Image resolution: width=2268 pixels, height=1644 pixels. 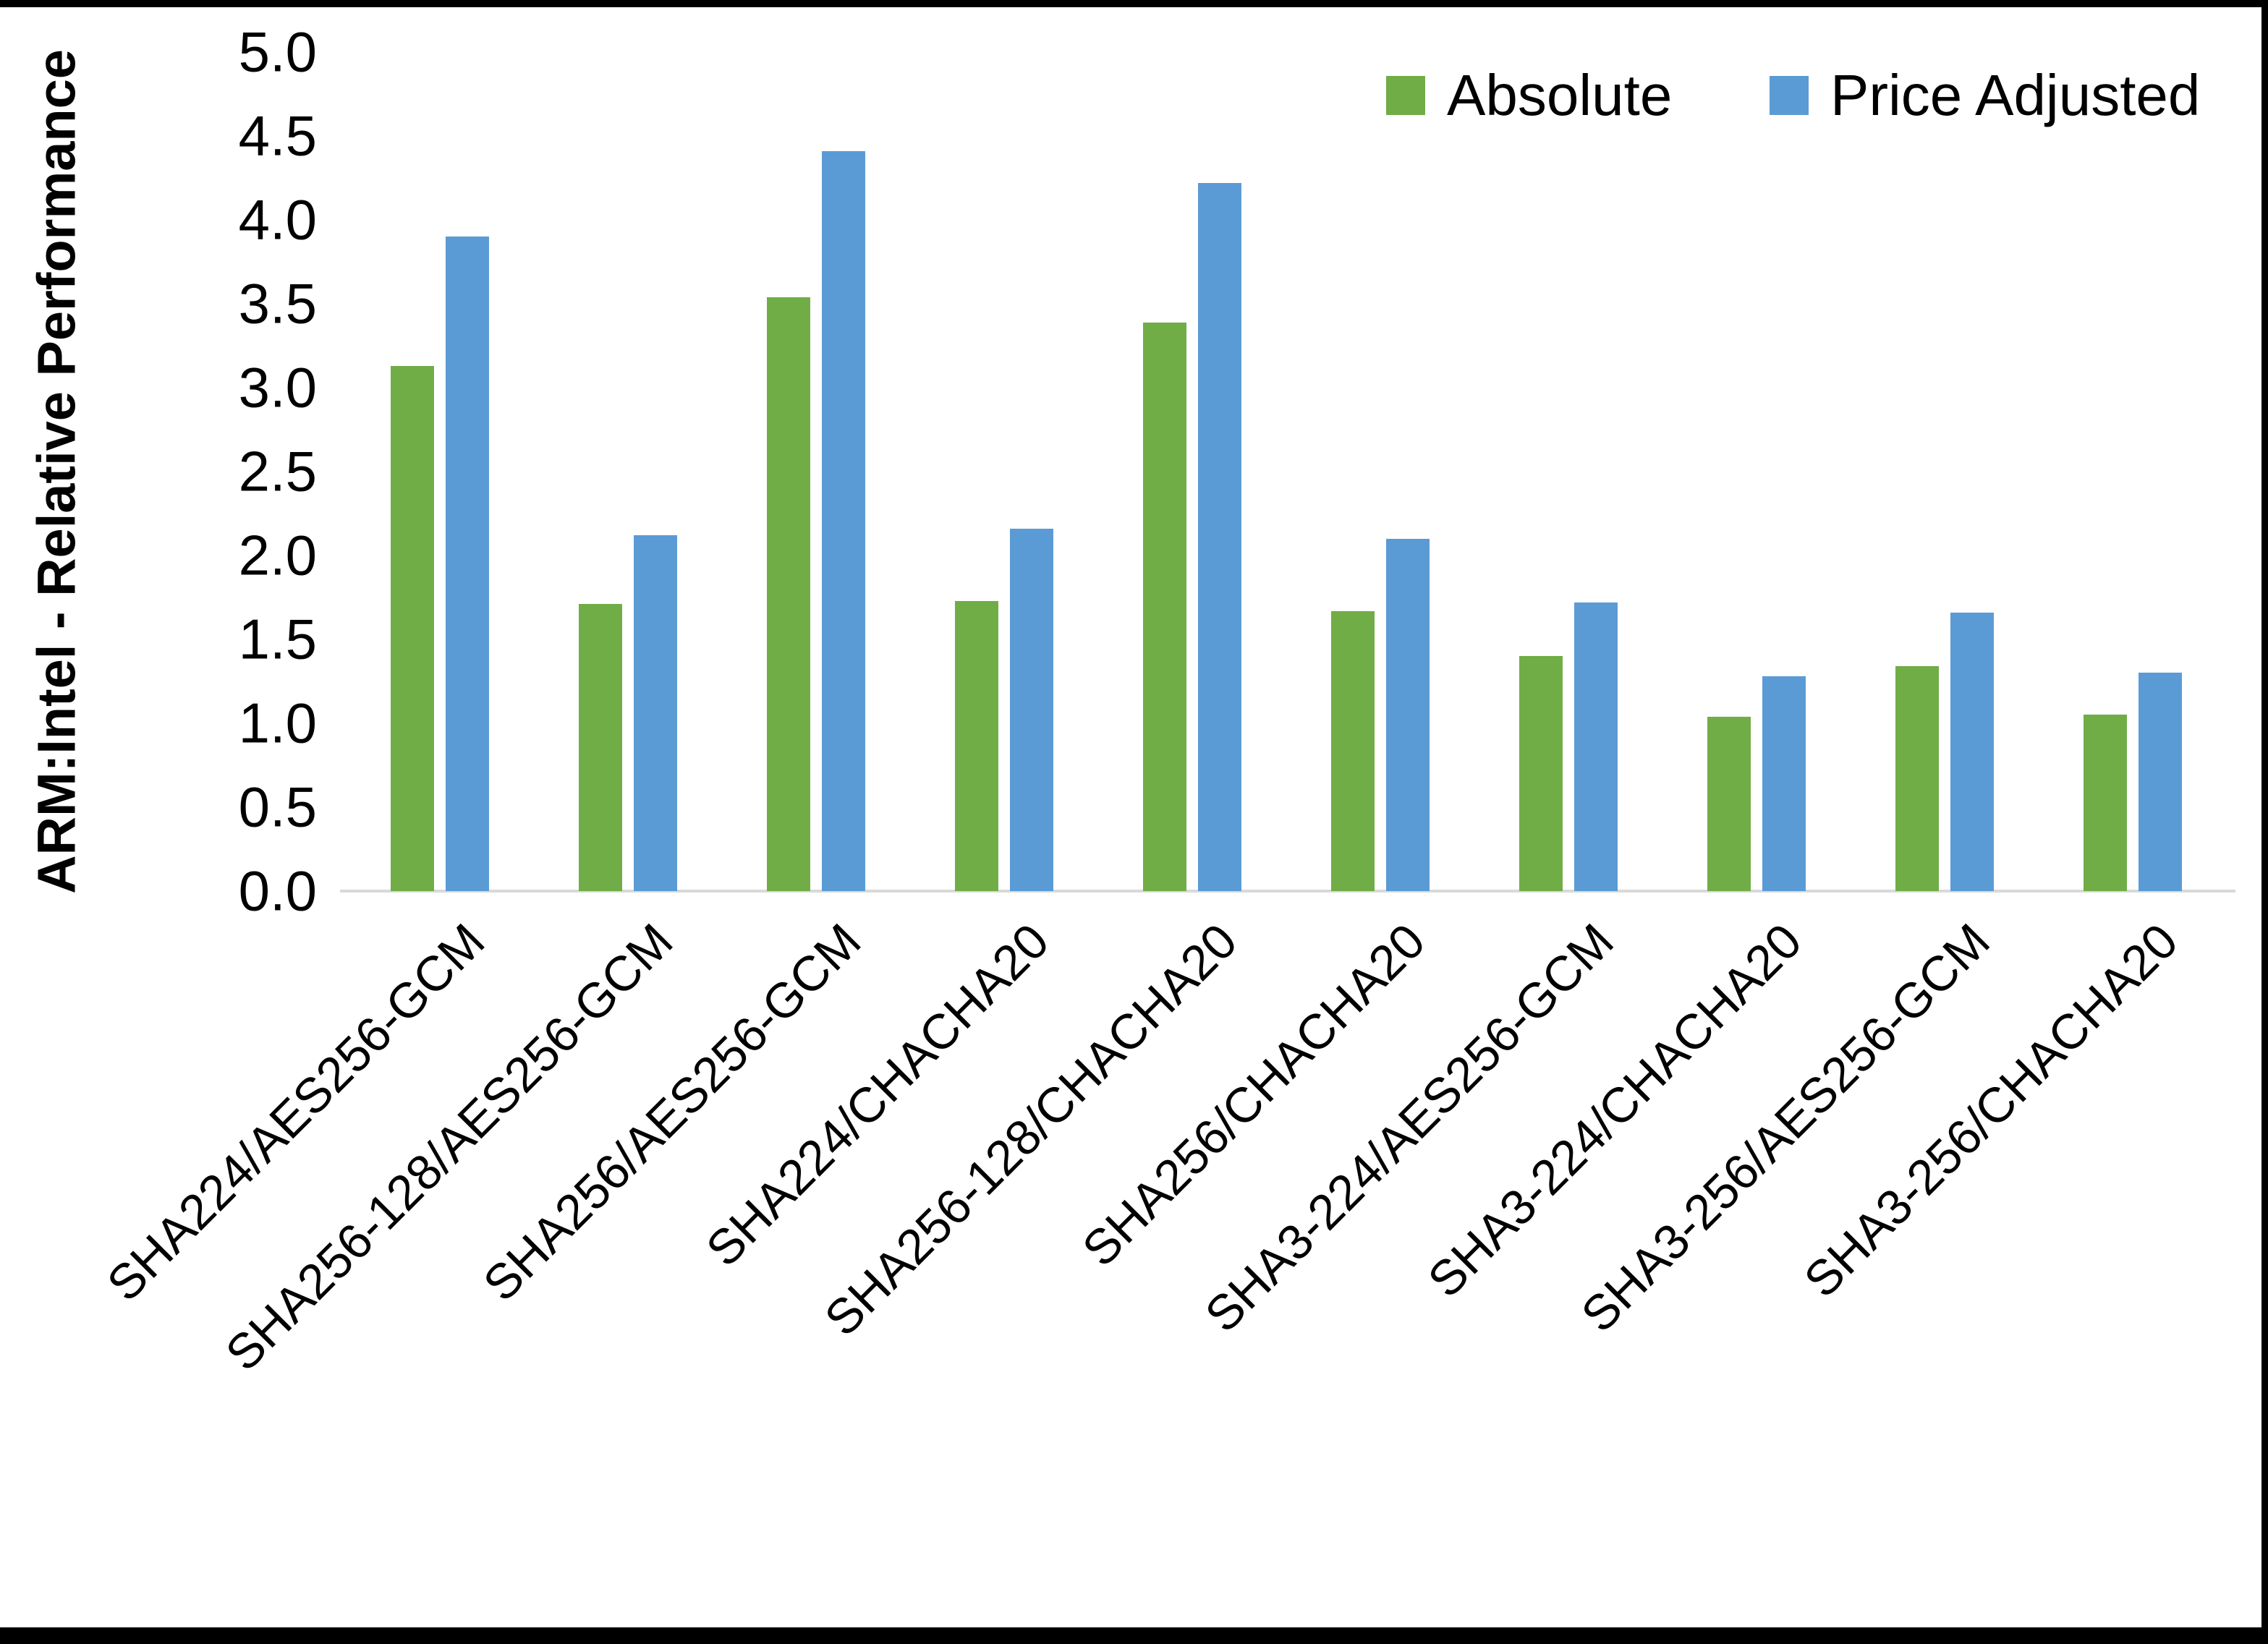 I want to click on legend-label: Price Adjusted, so click(x=2015, y=95).